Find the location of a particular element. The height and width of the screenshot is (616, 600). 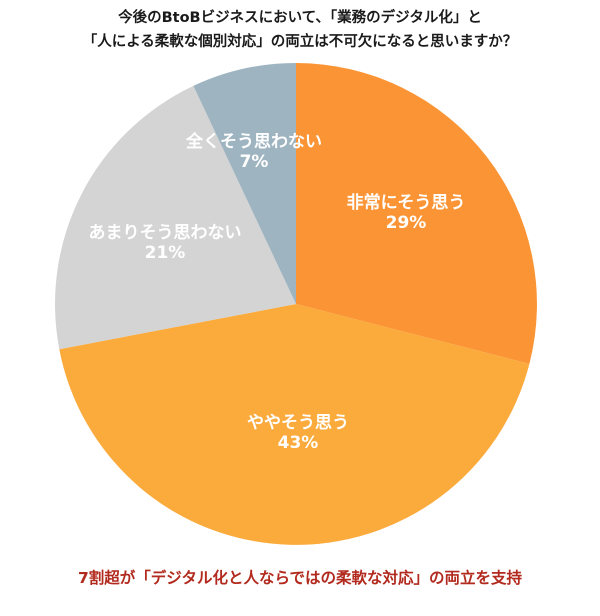

slice-label-somewhat-agree: ややそう思う 43% is located at coordinates (298, 433).